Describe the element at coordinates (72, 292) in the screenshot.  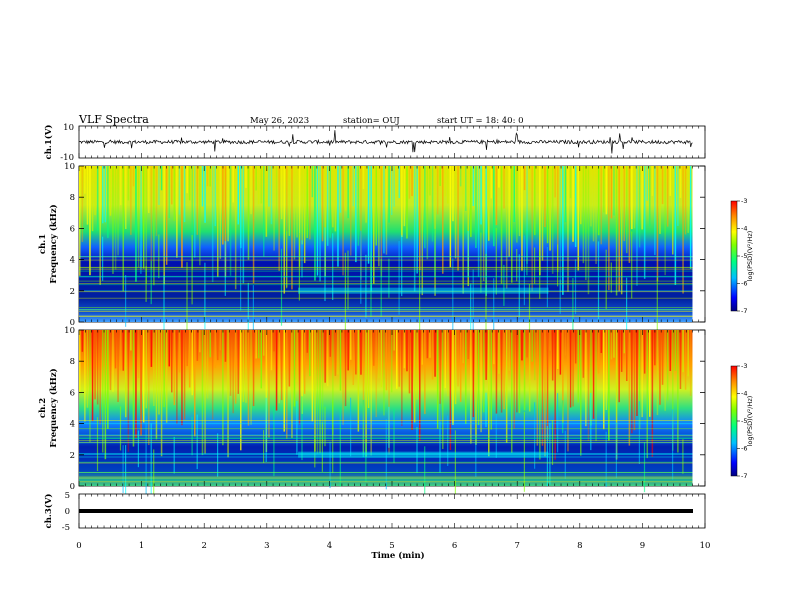
I see `ytick-label: 2` at that location.